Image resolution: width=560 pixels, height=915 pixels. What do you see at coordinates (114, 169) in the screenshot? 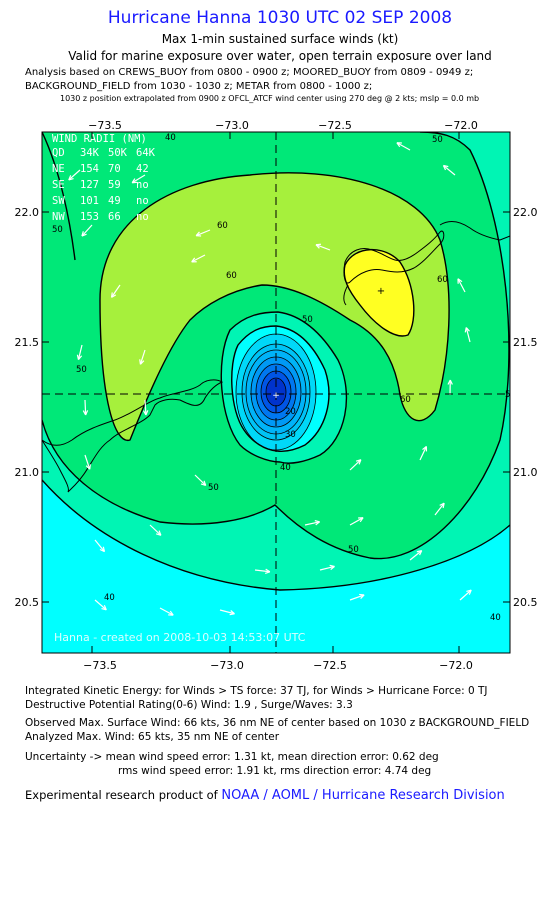
I see `wind-radii-cell: 70` at bounding box center [114, 169].